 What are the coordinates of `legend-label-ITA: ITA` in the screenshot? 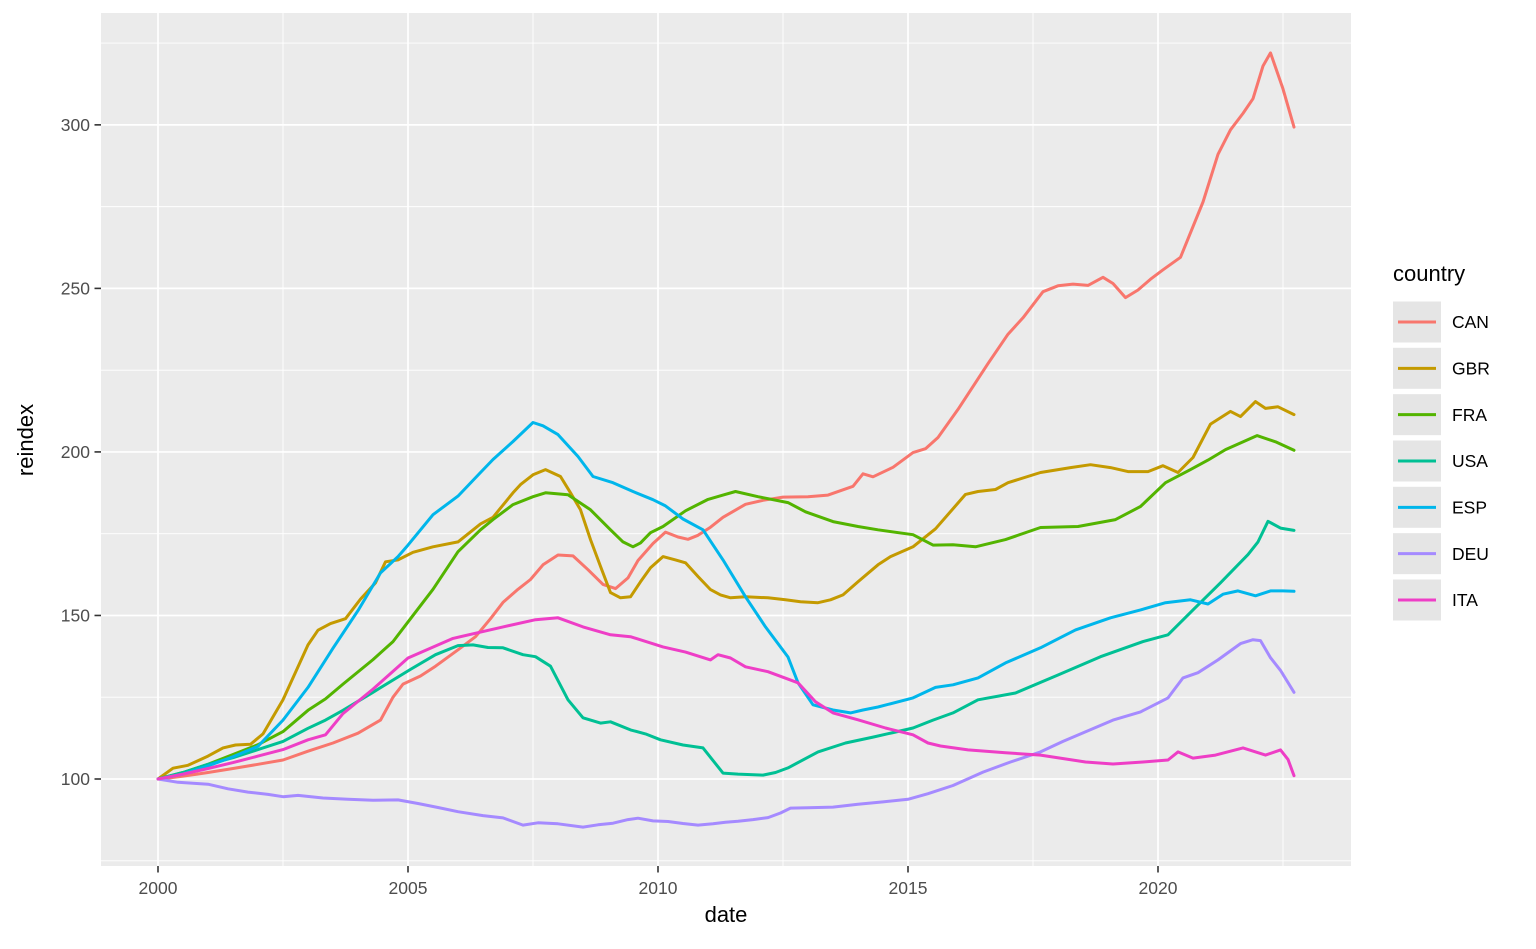 It's located at (1465, 600).